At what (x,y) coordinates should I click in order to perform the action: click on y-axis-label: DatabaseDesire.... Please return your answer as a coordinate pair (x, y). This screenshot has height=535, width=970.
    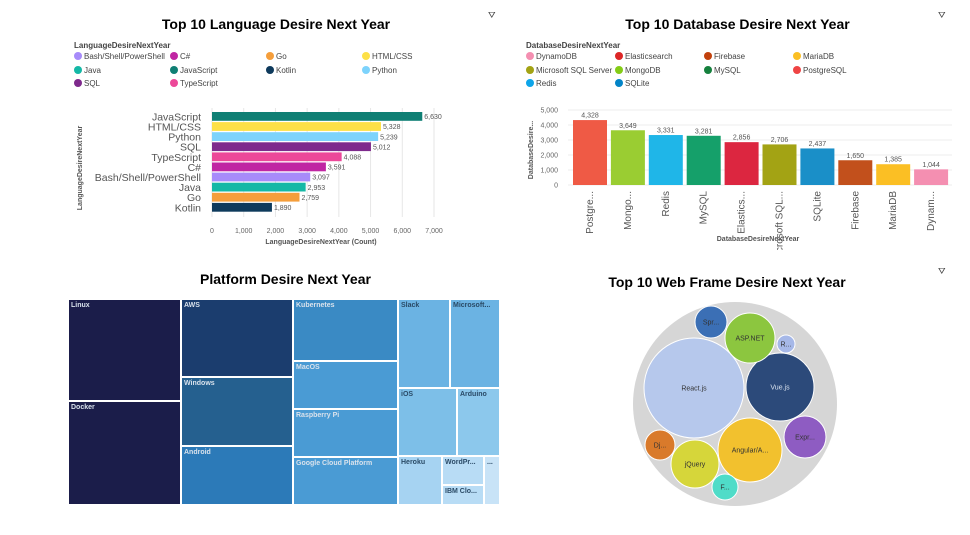
    Looking at the image, I should click on (531, 150).